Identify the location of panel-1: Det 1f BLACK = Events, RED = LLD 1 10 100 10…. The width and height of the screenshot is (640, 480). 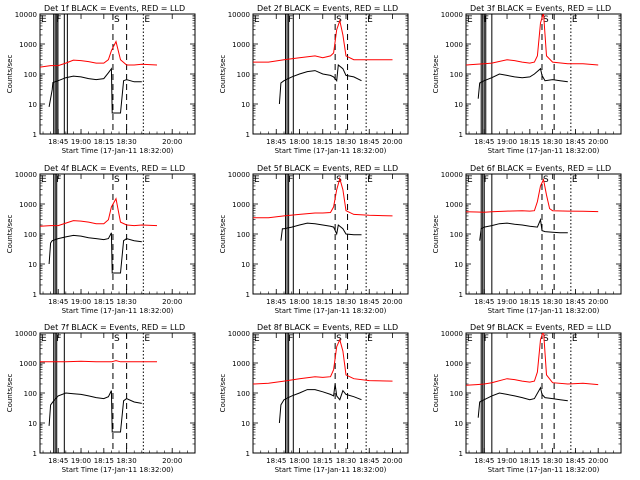
(101, 79).